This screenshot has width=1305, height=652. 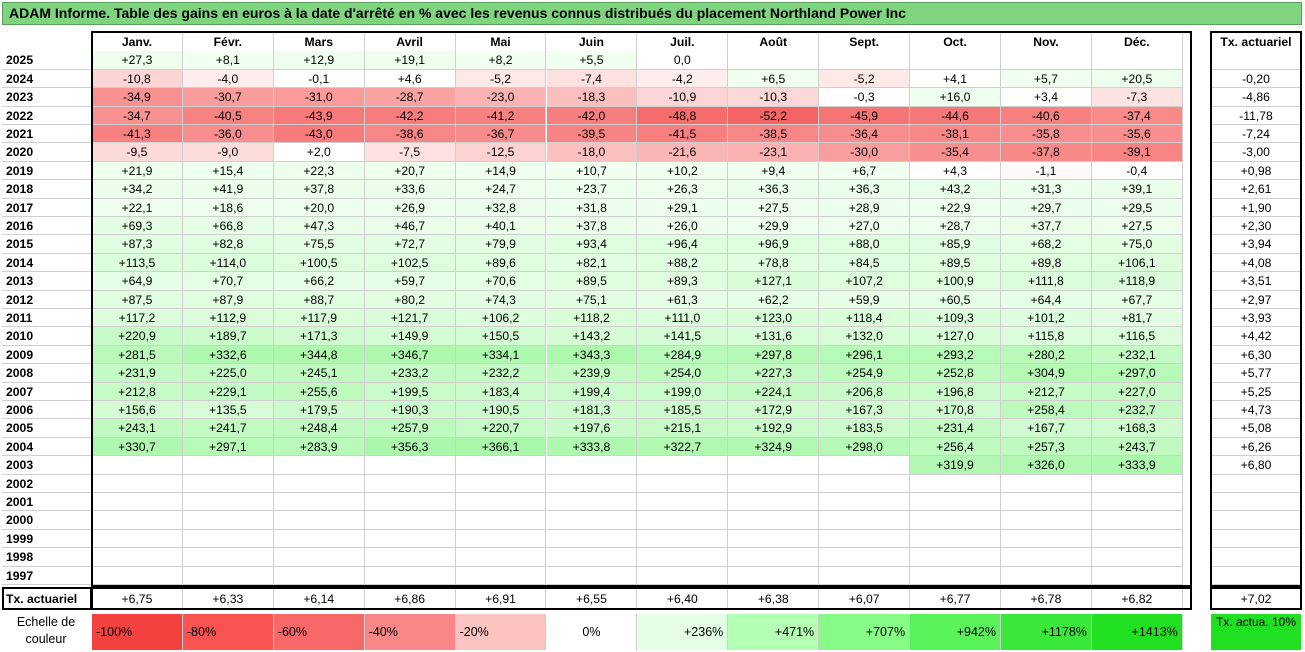 What do you see at coordinates (1256, 447) in the screenshot?
I see `actuarial-cell: +6,26` at bounding box center [1256, 447].